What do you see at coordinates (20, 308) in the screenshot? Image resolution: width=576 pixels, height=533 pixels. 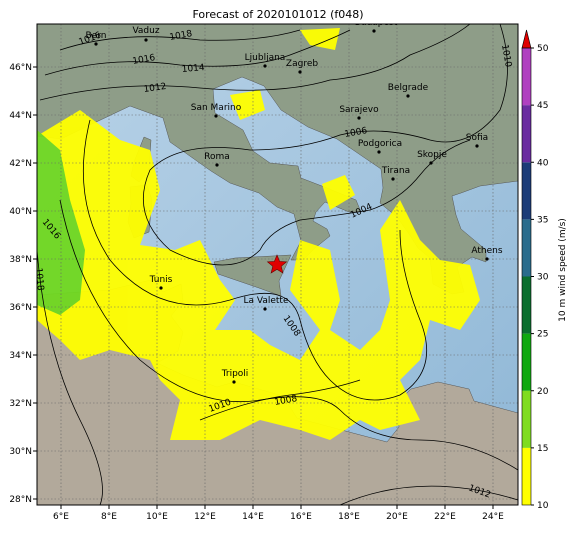 I see `y-tick-label: 36°N` at bounding box center [20, 308].